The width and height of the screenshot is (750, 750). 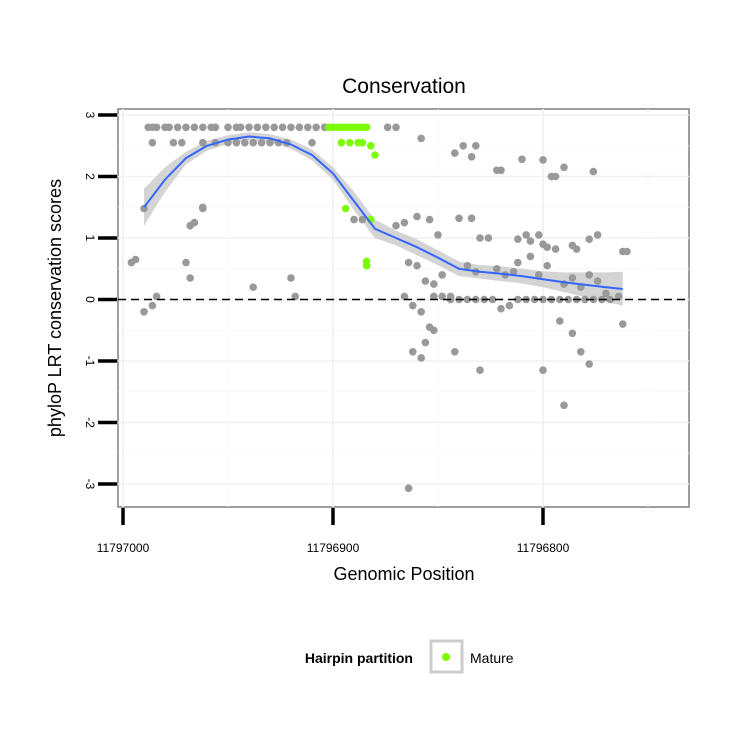 What do you see at coordinates (90, 484) in the screenshot?
I see `y-tick-label: -3` at bounding box center [90, 484].